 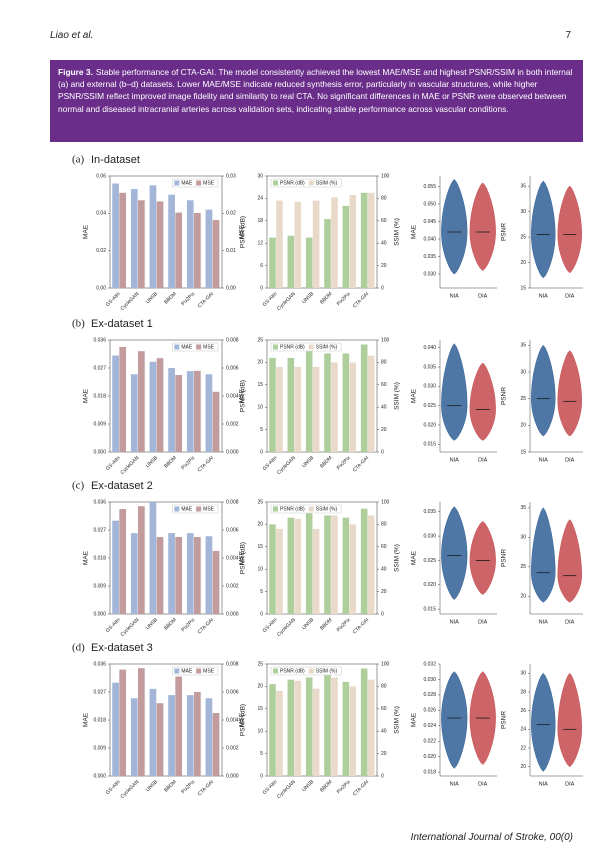 I want to click on tick-label: 0.045, so click(x=429, y=222).